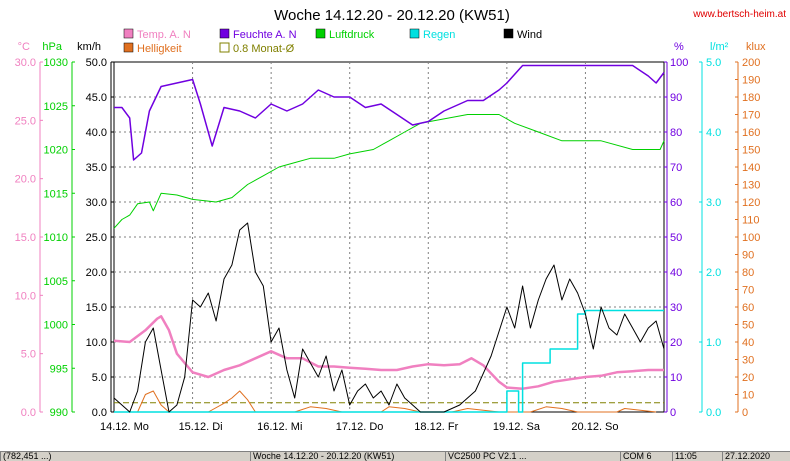  Describe the element at coordinates (96, 203) in the screenshot. I see `wind-tick-label: 30.0` at that location.